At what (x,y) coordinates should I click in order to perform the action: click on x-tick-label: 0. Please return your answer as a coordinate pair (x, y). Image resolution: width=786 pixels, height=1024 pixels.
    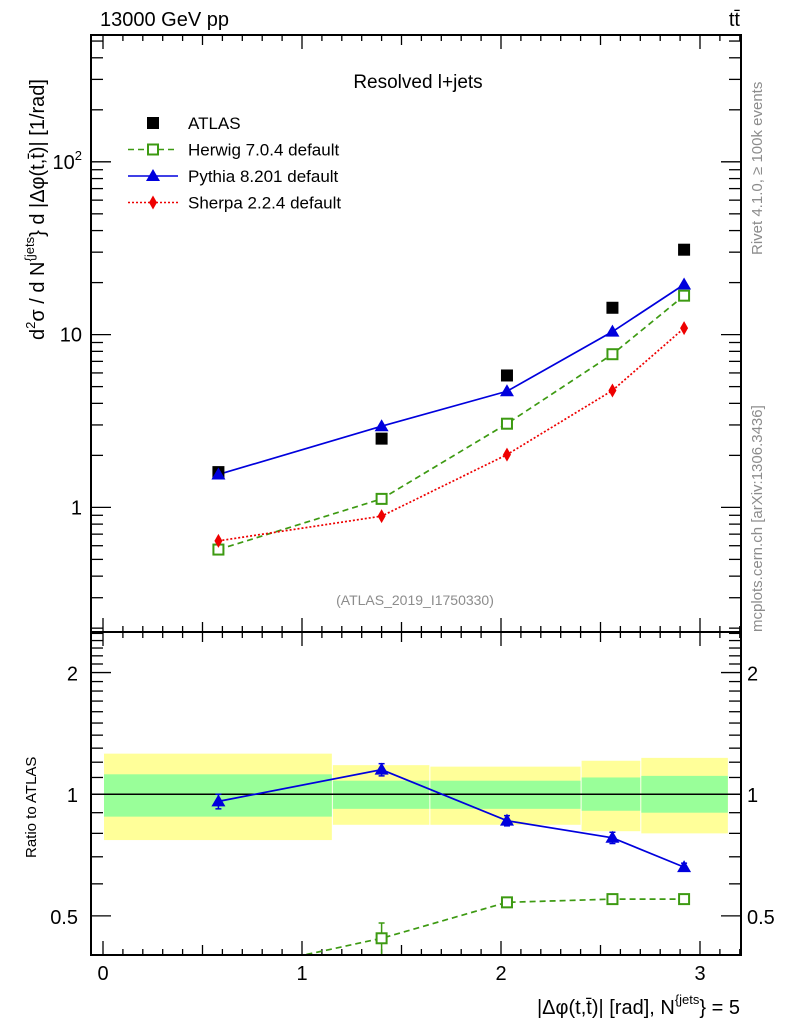
    Looking at the image, I should click on (102, 974).